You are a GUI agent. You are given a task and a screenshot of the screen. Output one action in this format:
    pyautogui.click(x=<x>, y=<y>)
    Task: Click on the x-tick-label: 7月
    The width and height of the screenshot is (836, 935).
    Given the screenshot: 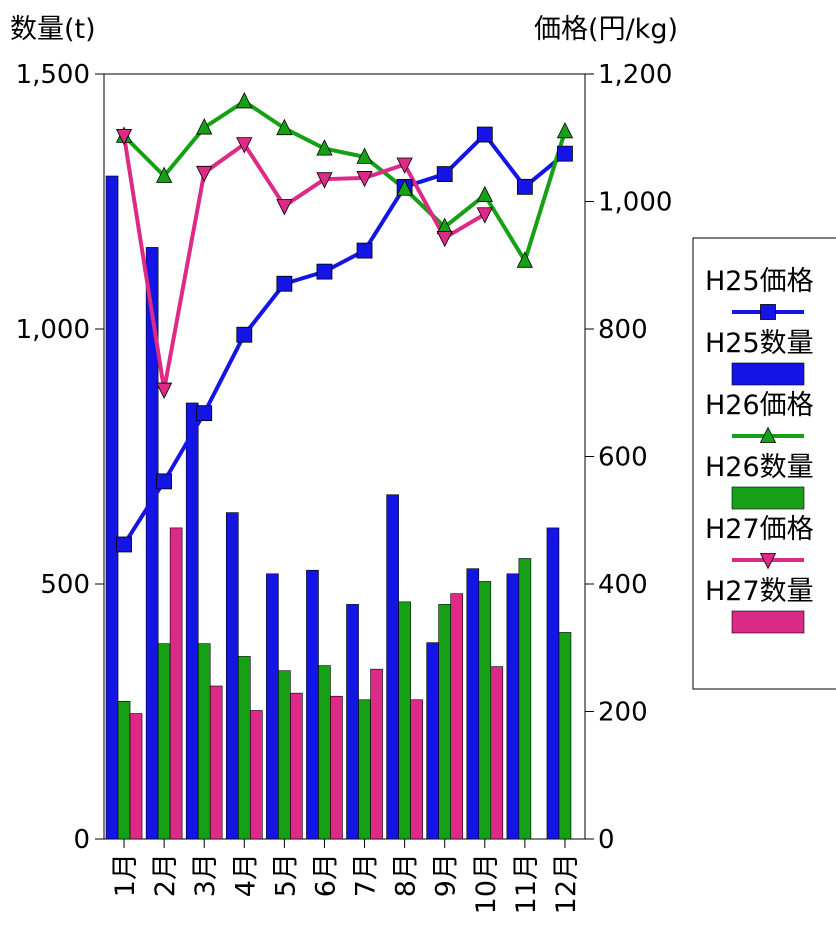 What is the action you would take?
    pyautogui.click(x=366, y=875)
    